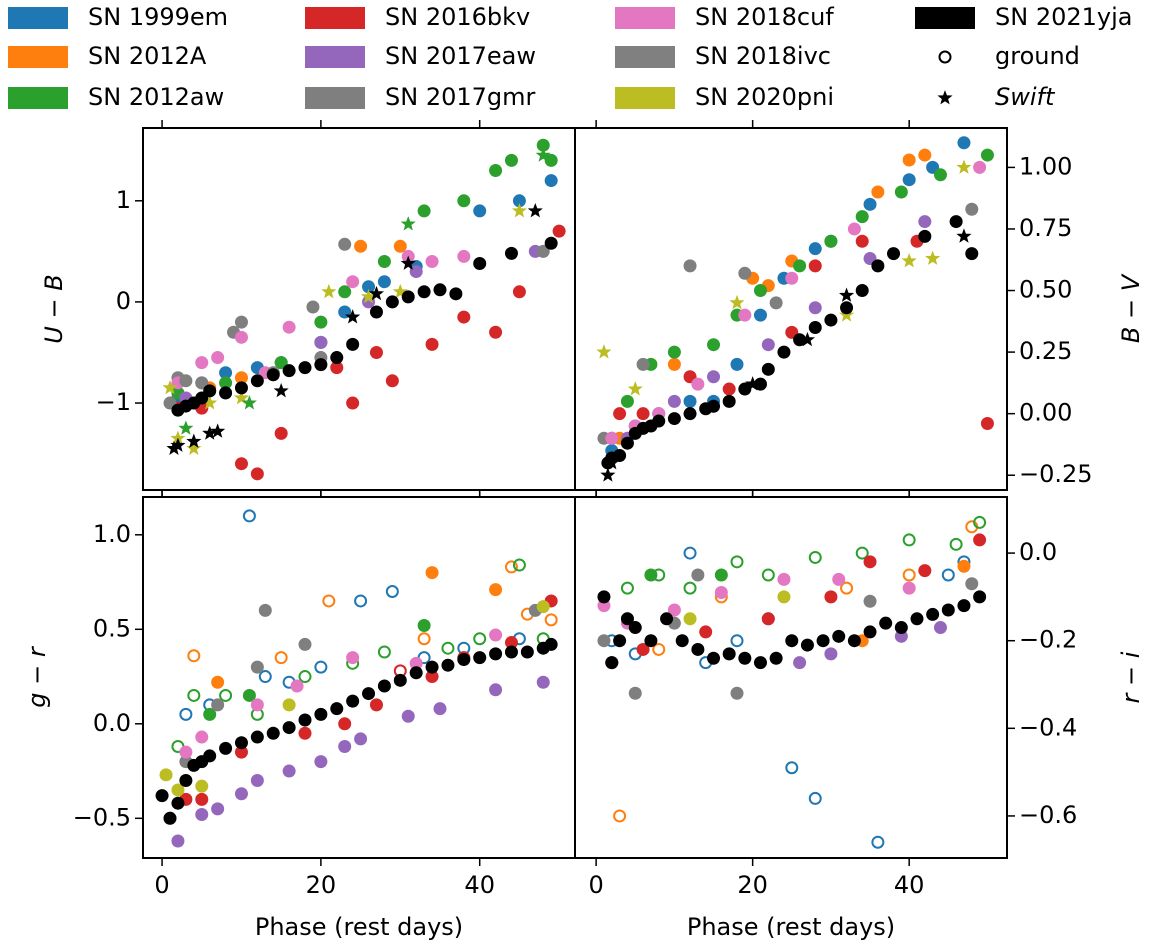  I want to click on y-tick-label: 0, so click(123, 301).